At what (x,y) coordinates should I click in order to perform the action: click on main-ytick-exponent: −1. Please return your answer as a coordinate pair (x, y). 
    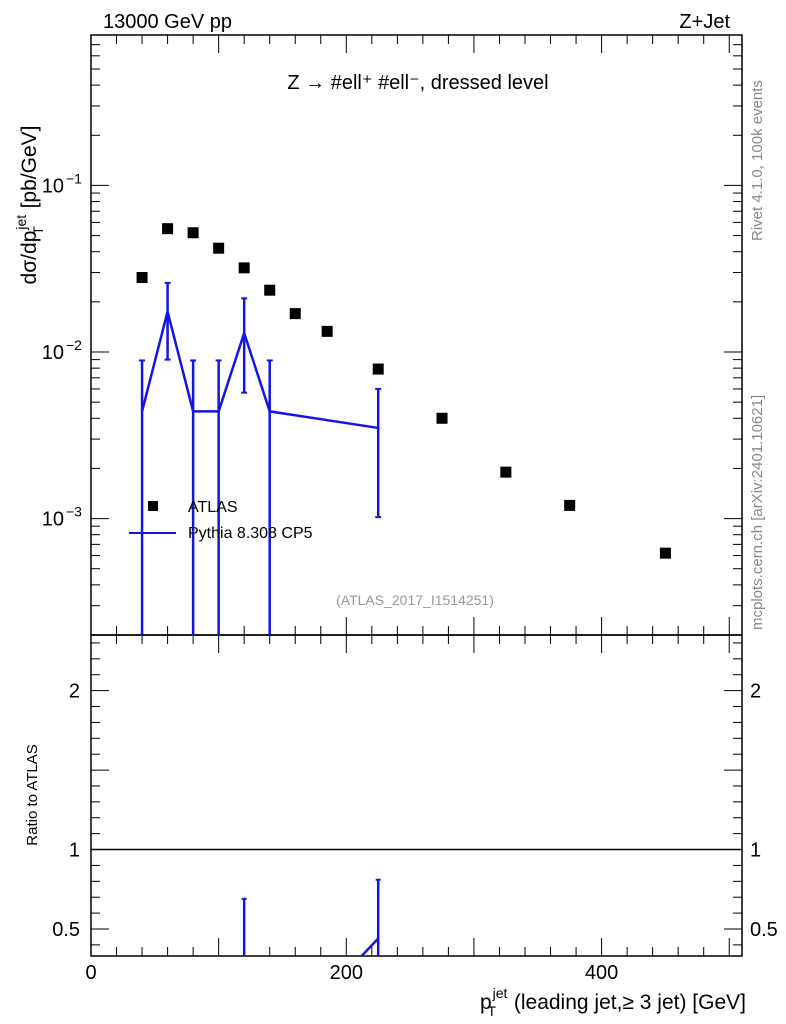
    Looking at the image, I should click on (74, 178).